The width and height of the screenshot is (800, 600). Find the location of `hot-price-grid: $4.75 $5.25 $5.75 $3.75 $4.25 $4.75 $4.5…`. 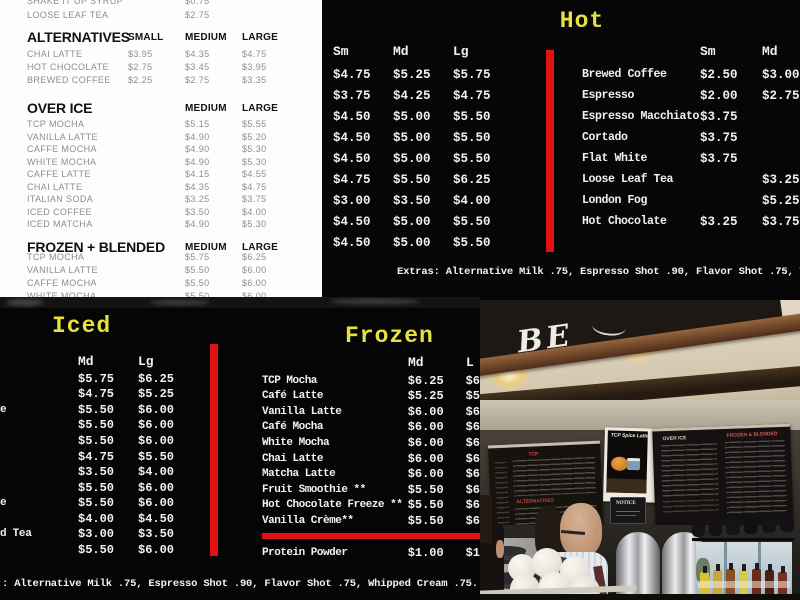

hot-price-grid: $4.75 $5.25 $5.75 $3.75 $4.25 $4.75 $4.5… is located at coordinates (423, 158).